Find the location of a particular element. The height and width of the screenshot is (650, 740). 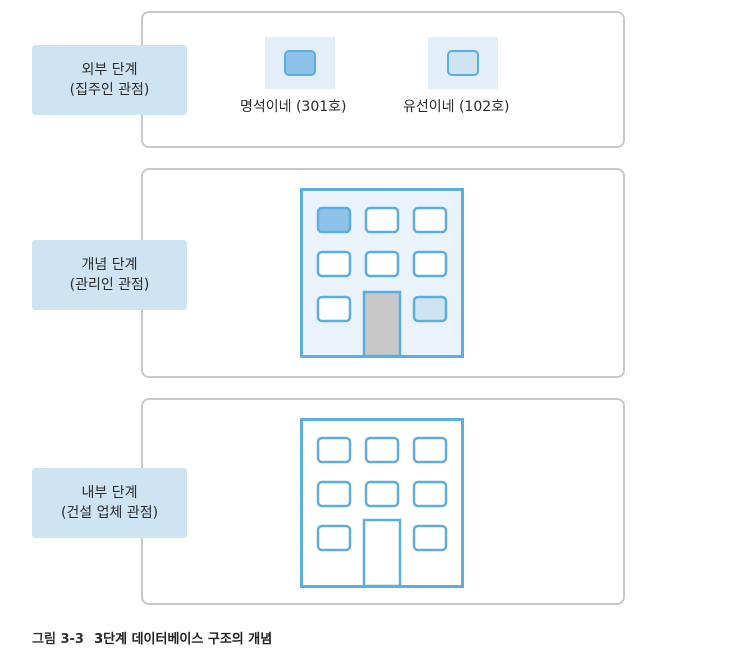

conceptual-level-label: 개념 단계 (관리인 관점) is located at coordinates (109, 275).